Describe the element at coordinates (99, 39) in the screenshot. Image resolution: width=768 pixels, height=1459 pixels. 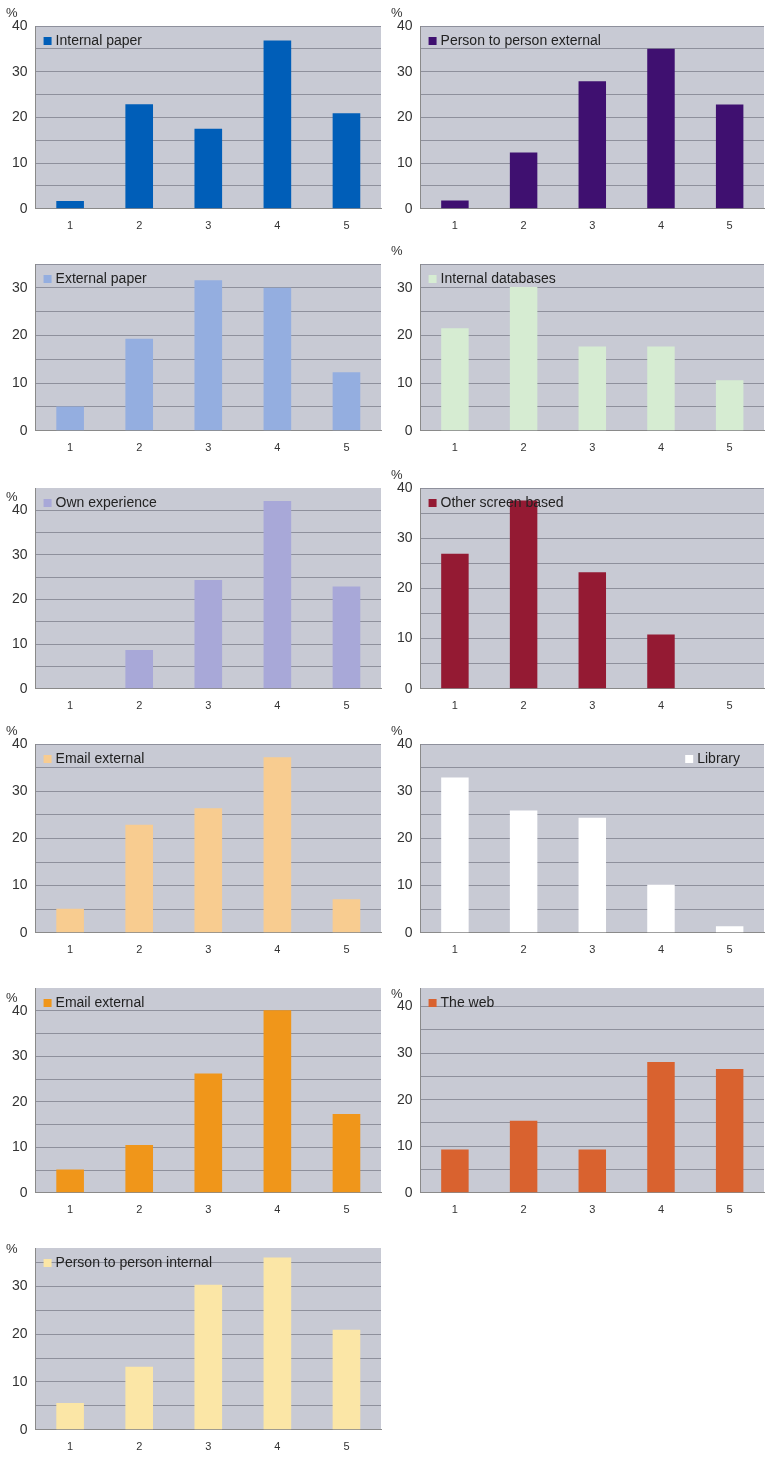
I see `legend-label: Internal paper` at that location.